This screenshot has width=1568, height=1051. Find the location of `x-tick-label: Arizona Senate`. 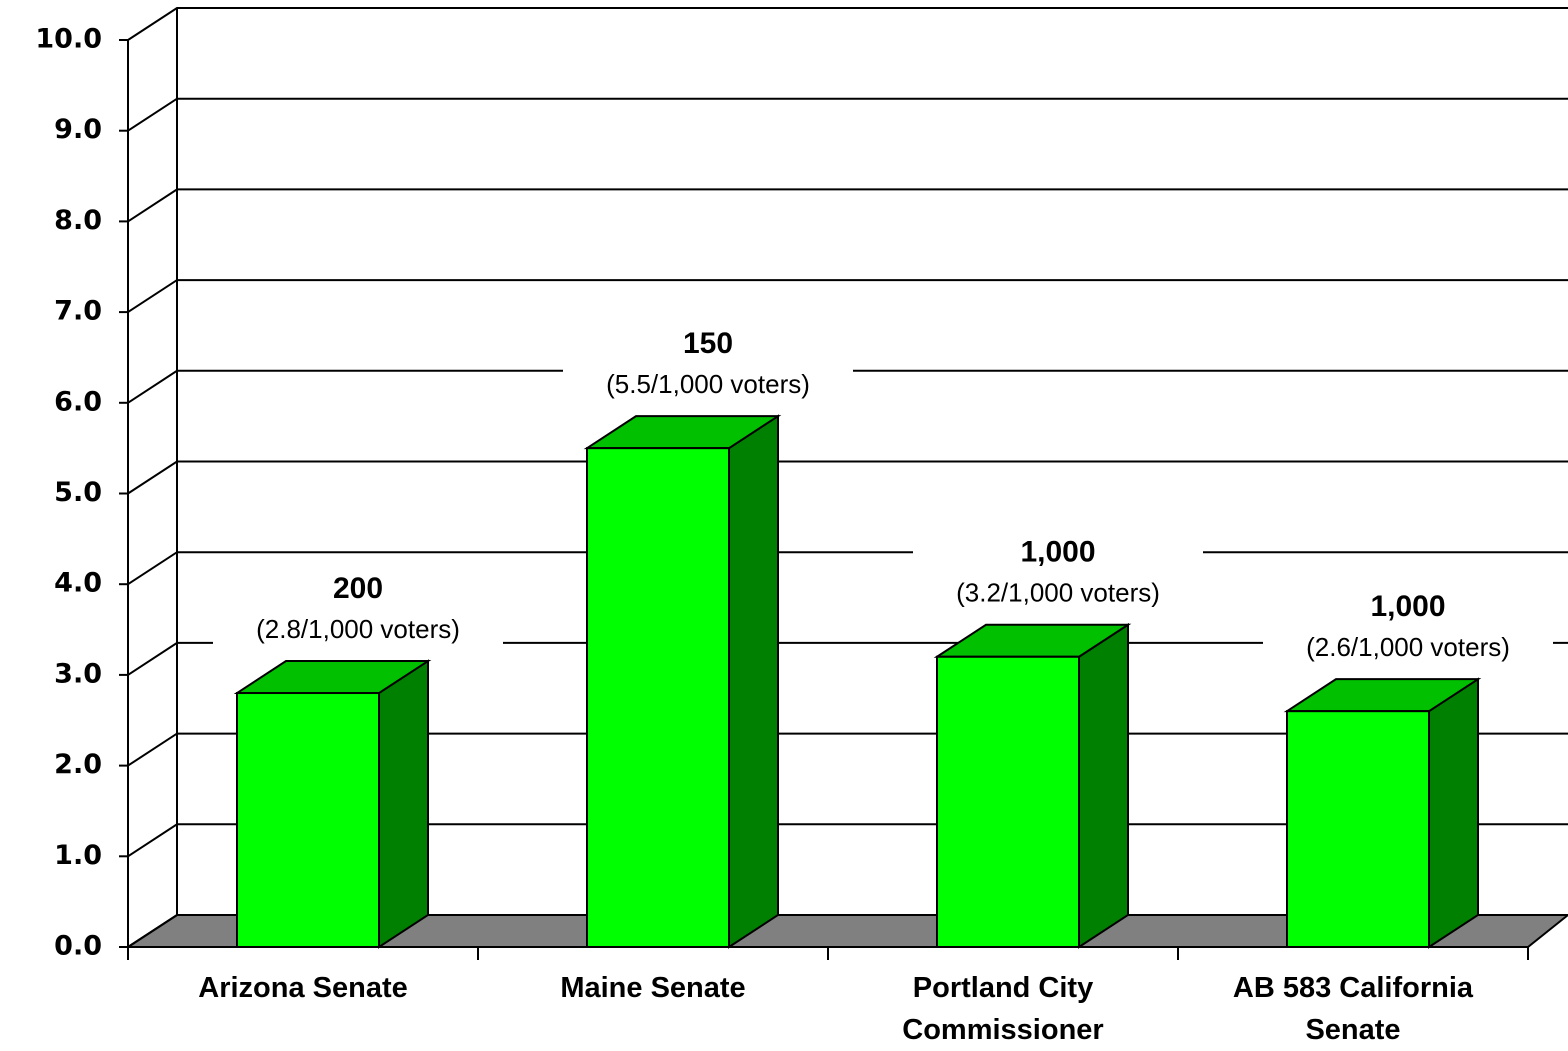

x-tick-label: Arizona Senate is located at coordinates (303, 988).